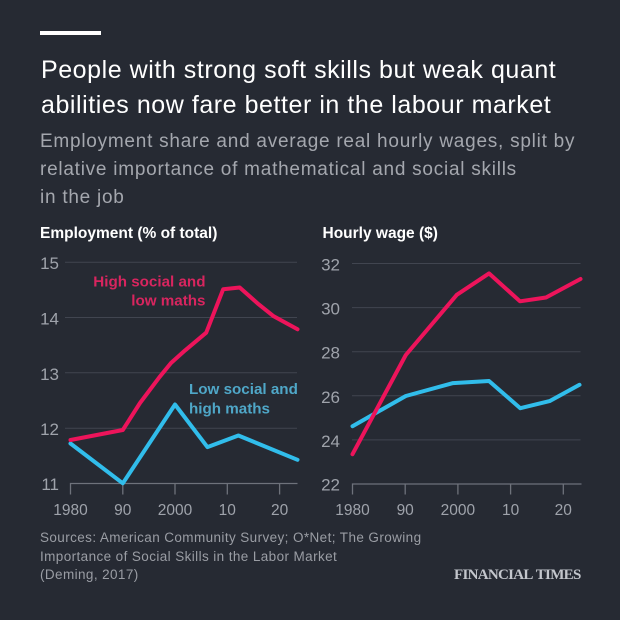 This screenshot has width=620, height=620. Describe the element at coordinates (168, 300) in the screenshot. I see `svg-text: low maths` at that location.